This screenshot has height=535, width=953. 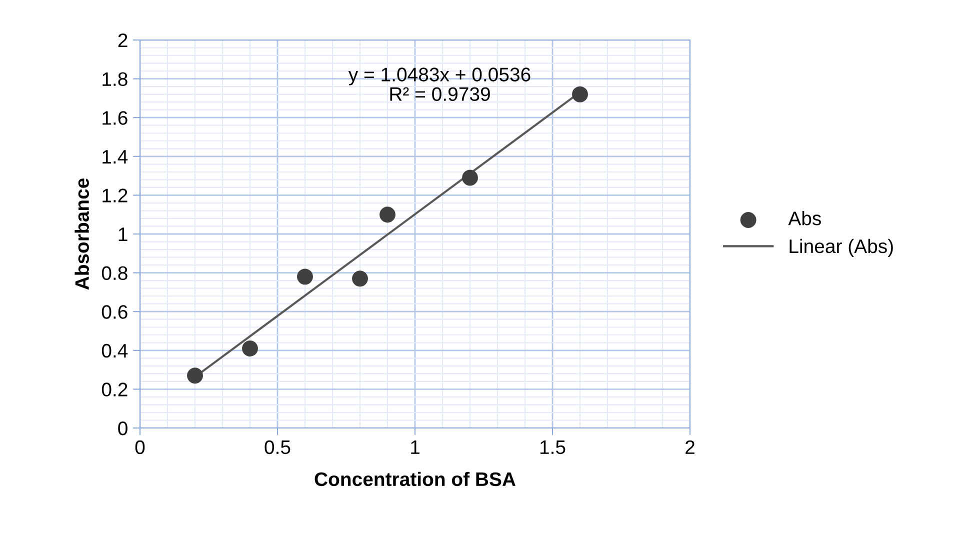 I want to click on y-tick-label: 0.4, so click(x=115, y=351).